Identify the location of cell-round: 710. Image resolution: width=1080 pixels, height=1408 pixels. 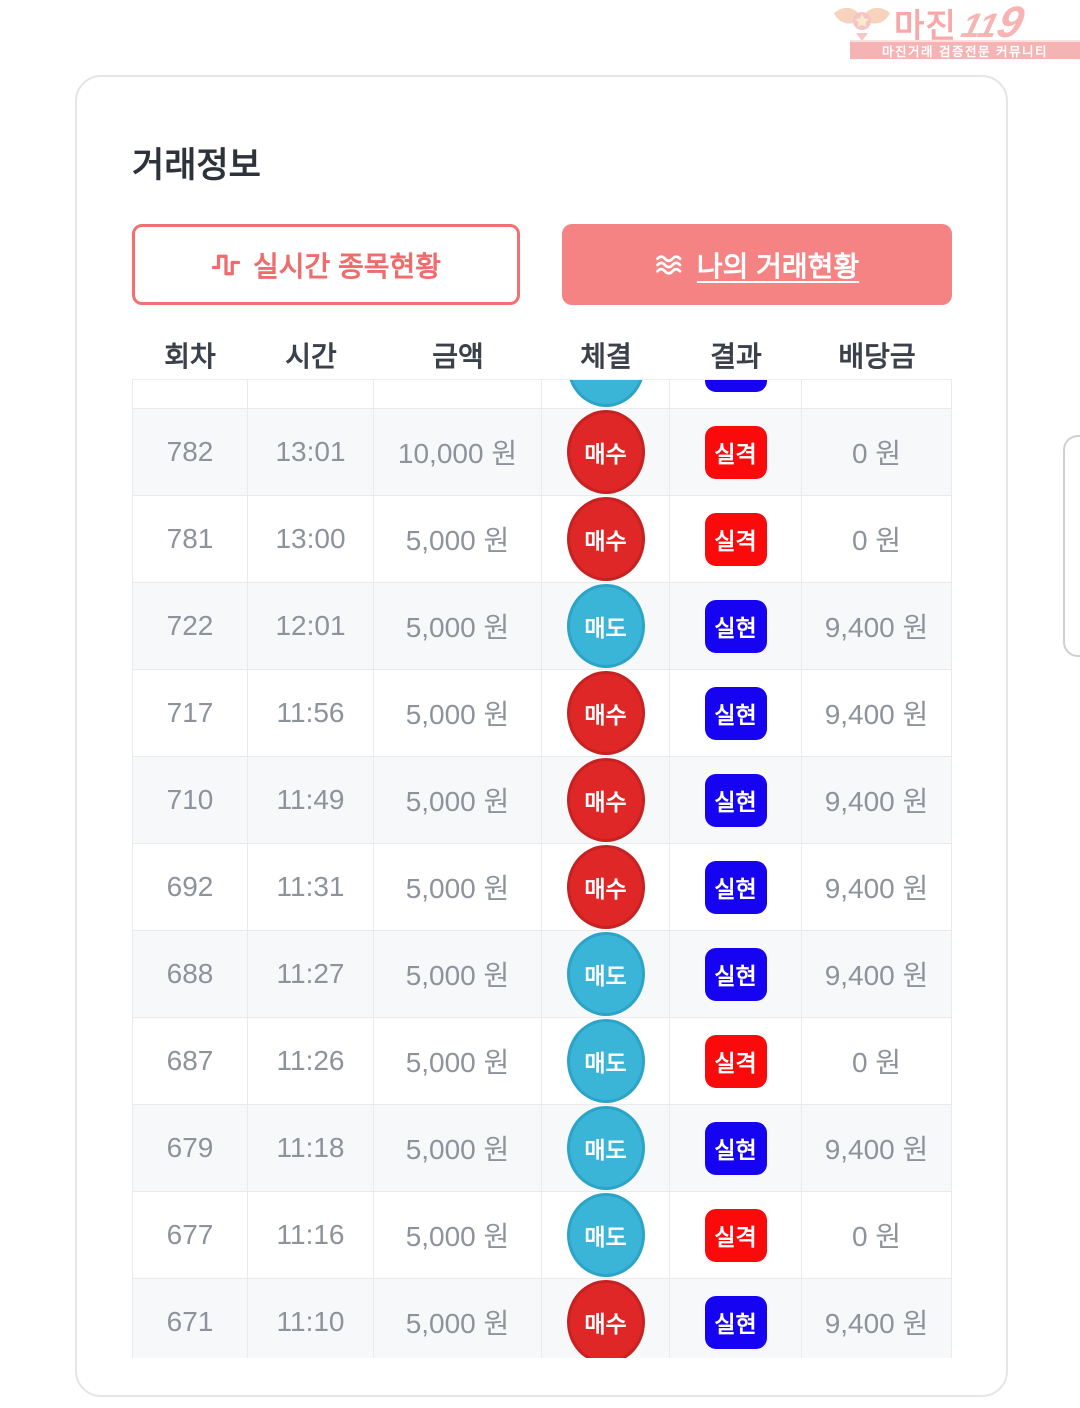
(190, 800).